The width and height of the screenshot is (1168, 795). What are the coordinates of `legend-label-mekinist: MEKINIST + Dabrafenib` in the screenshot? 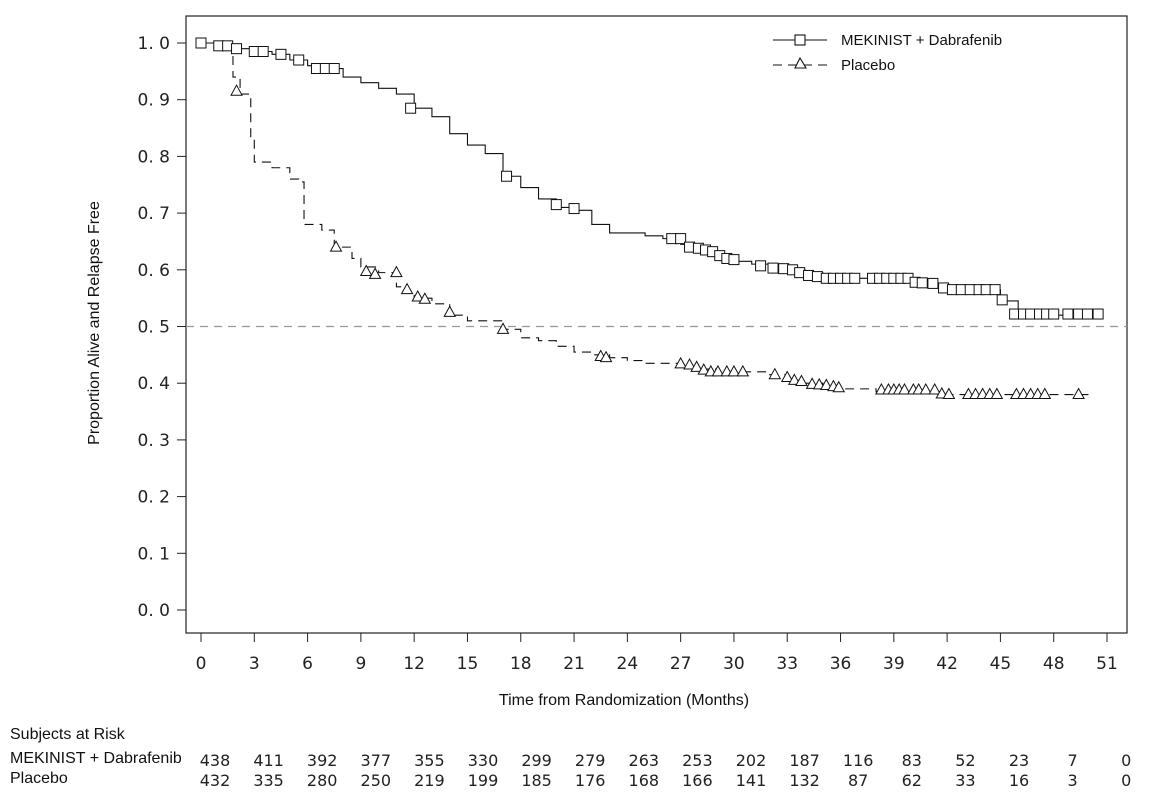 It's located at (921, 40).